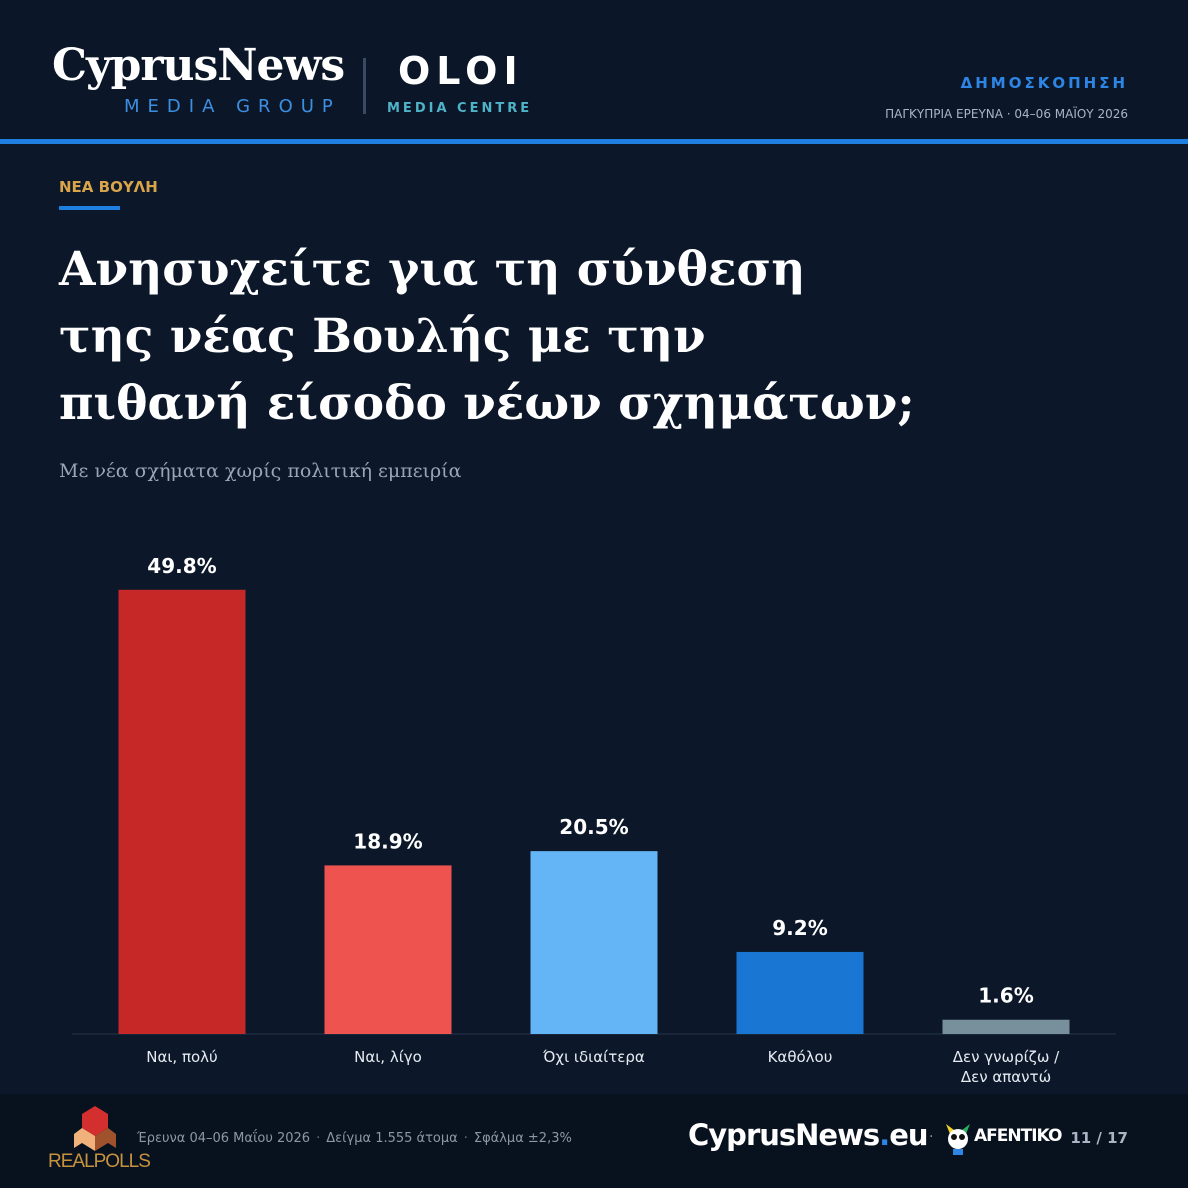 The height and width of the screenshot is (1188, 1188). What do you see at coordinates (388, 1057) in the screenshot?
I see `category-label: Ναι, λίγο` at bounding box center [388, 1057].